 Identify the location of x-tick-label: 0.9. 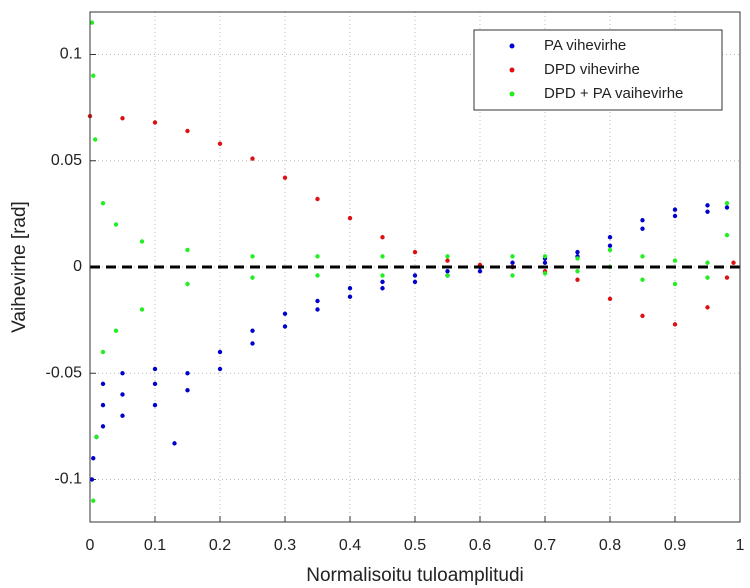
(675, 545).